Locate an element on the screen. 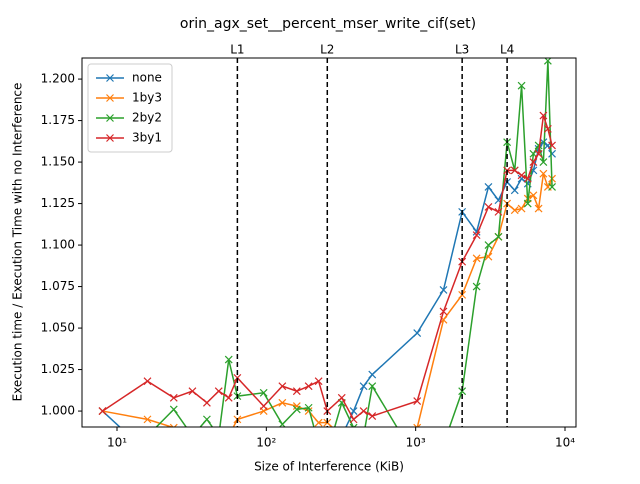 This screenshot has width=640, height=484. x-tick-label: 10² is located at coordinates (266, 443).